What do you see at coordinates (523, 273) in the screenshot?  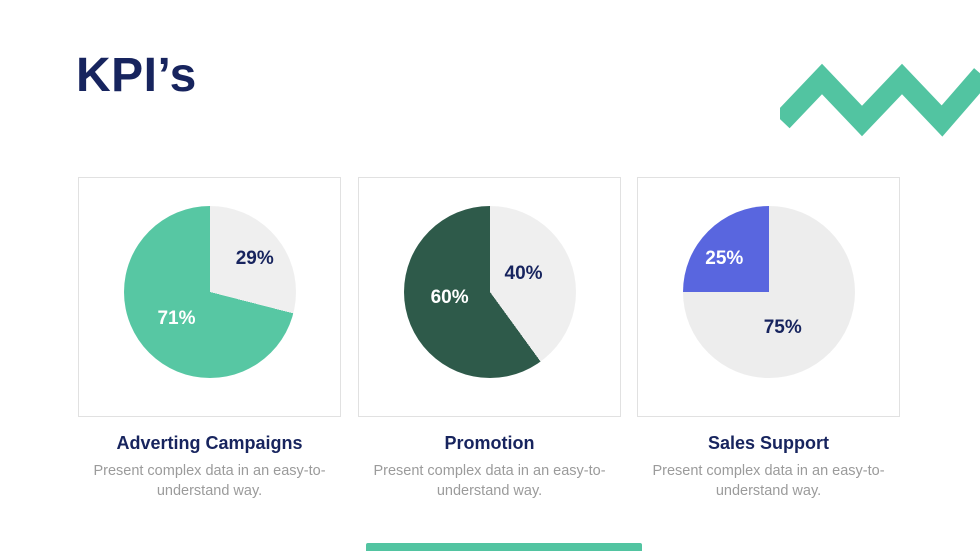 I see `pie-slice-label: 40%` at bounding box center [523, 273].